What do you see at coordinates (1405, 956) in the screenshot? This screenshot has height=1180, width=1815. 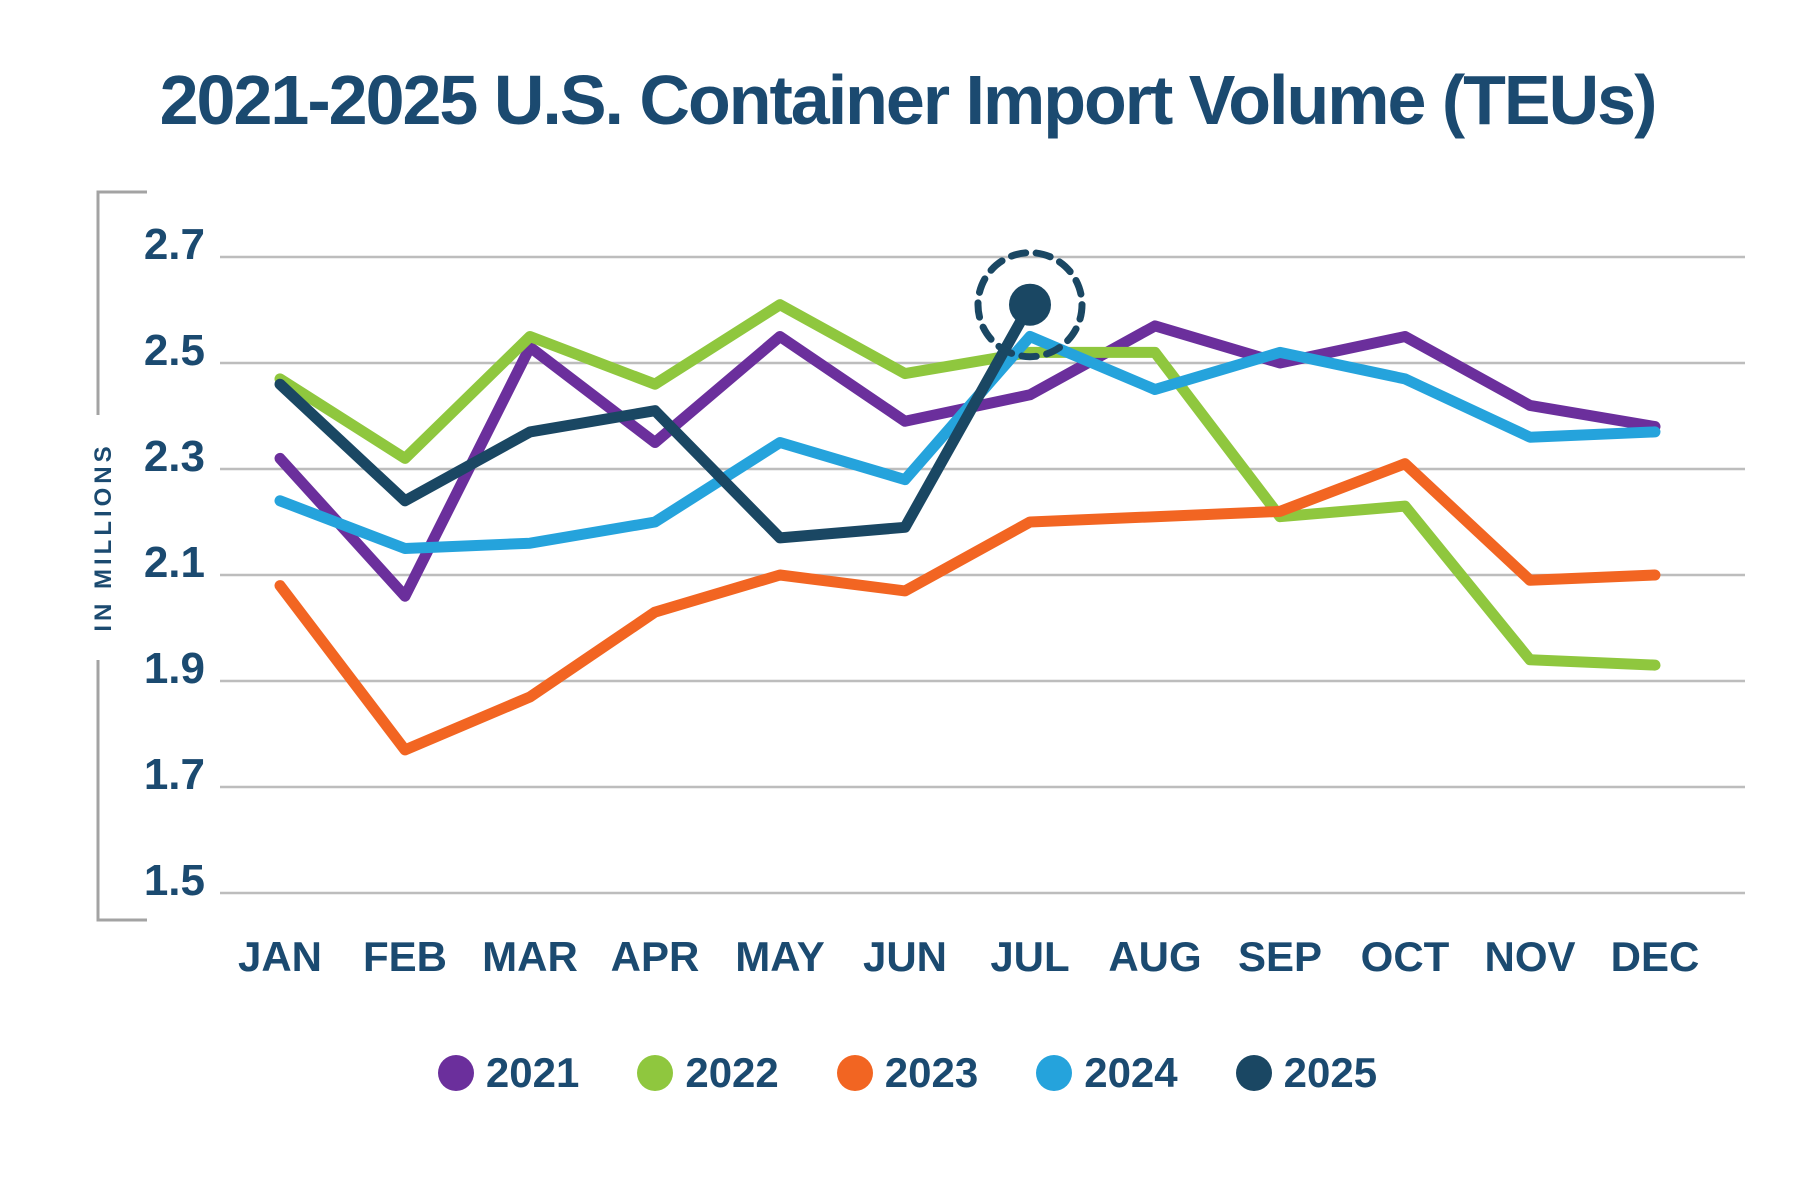 I see `x-tick-label-oct: OCT` at bounding box center [1405, 956].